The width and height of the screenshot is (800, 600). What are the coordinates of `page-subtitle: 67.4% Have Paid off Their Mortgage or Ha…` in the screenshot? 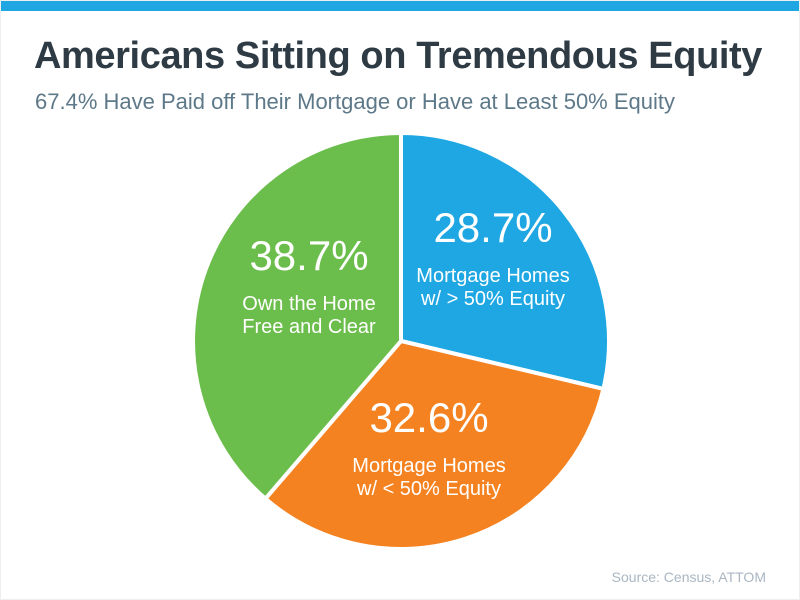 It's located at (355, 101).